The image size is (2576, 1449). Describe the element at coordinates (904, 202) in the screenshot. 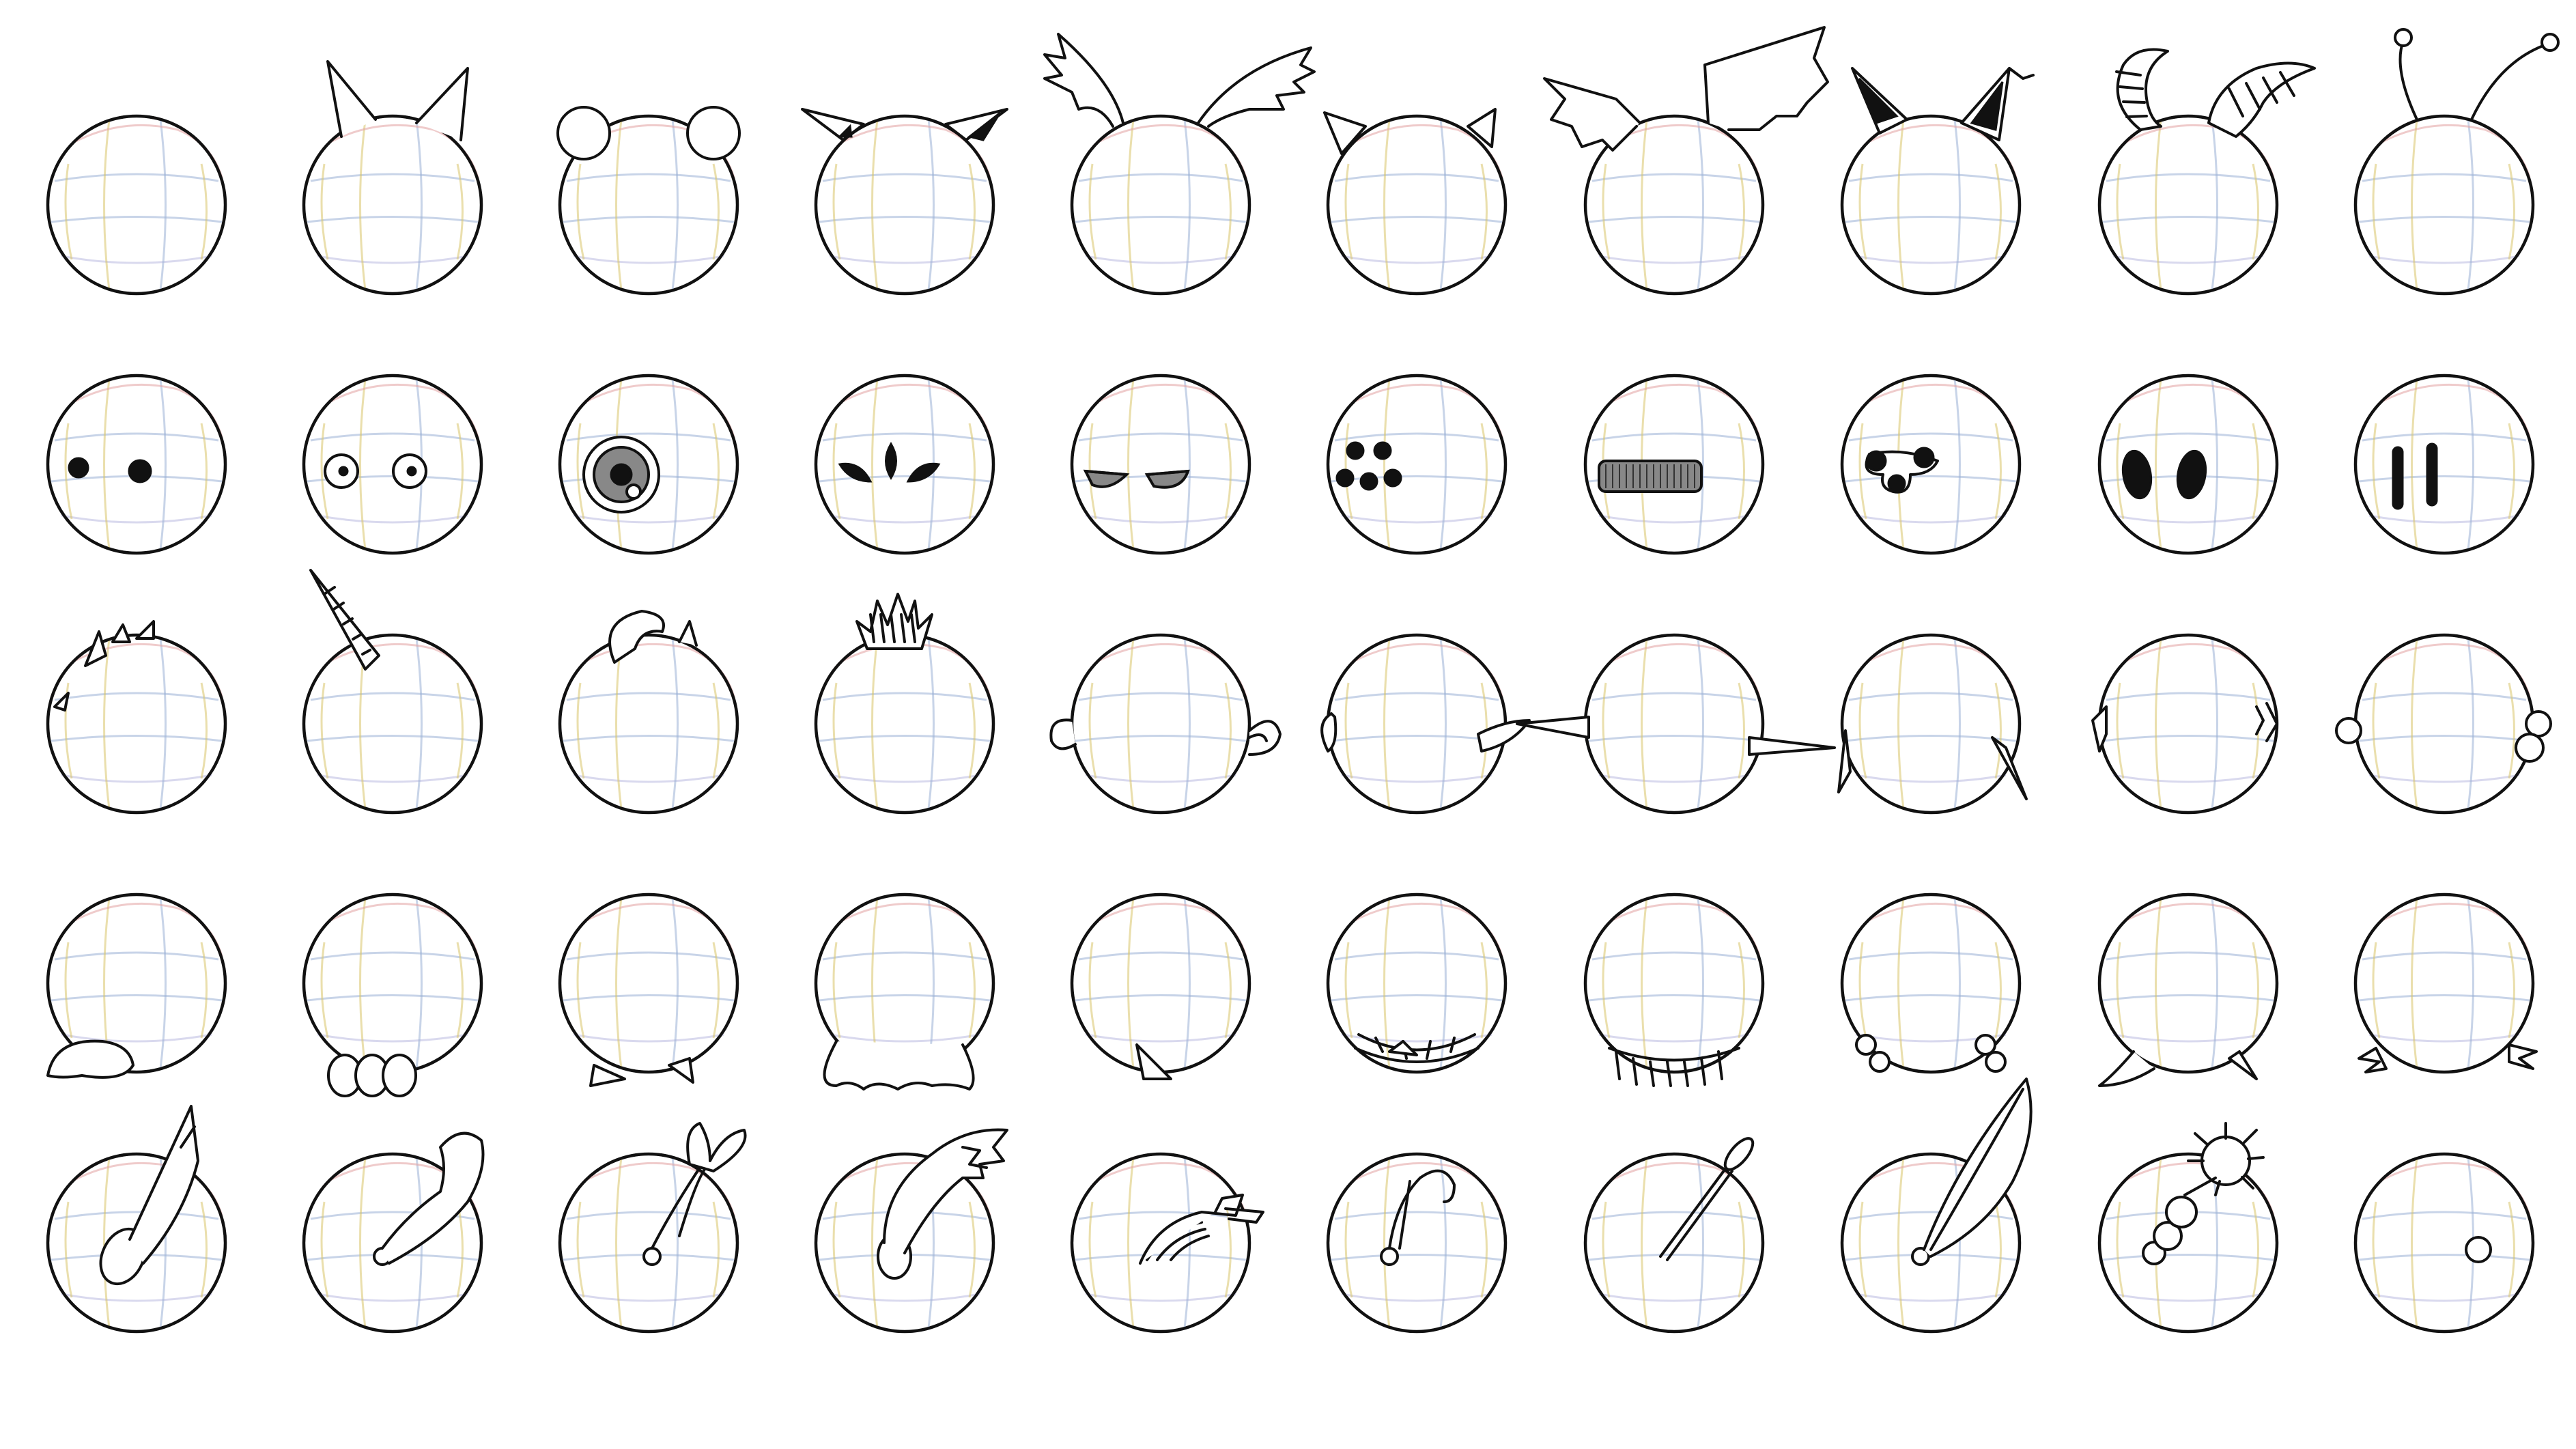

I see `creature-pointed-ears` at that location.